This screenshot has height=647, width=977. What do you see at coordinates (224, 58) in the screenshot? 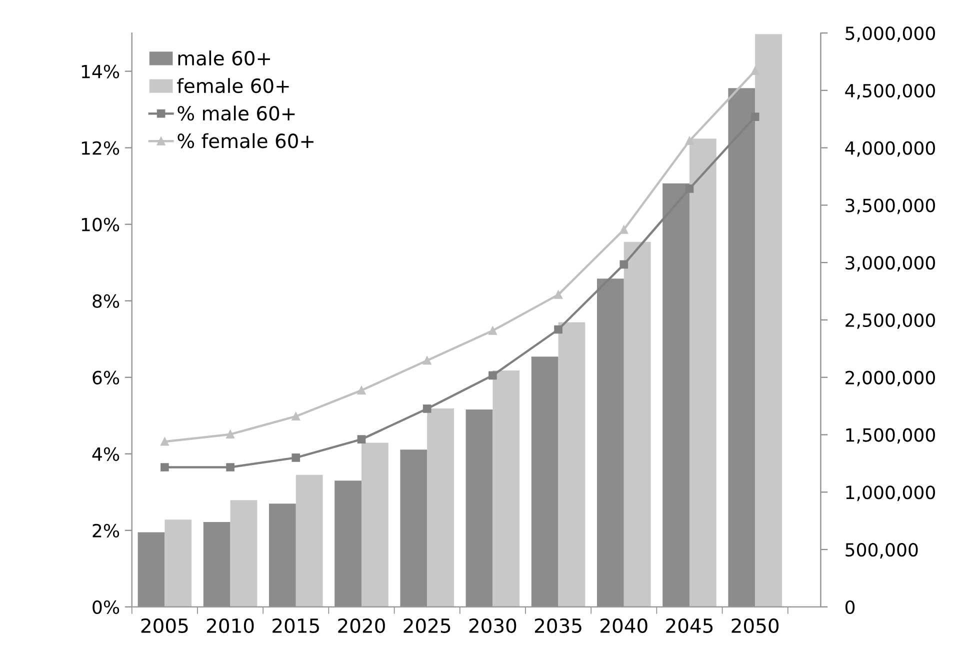
I see `legend-label: male 60+` at bounding box center [224, 58].